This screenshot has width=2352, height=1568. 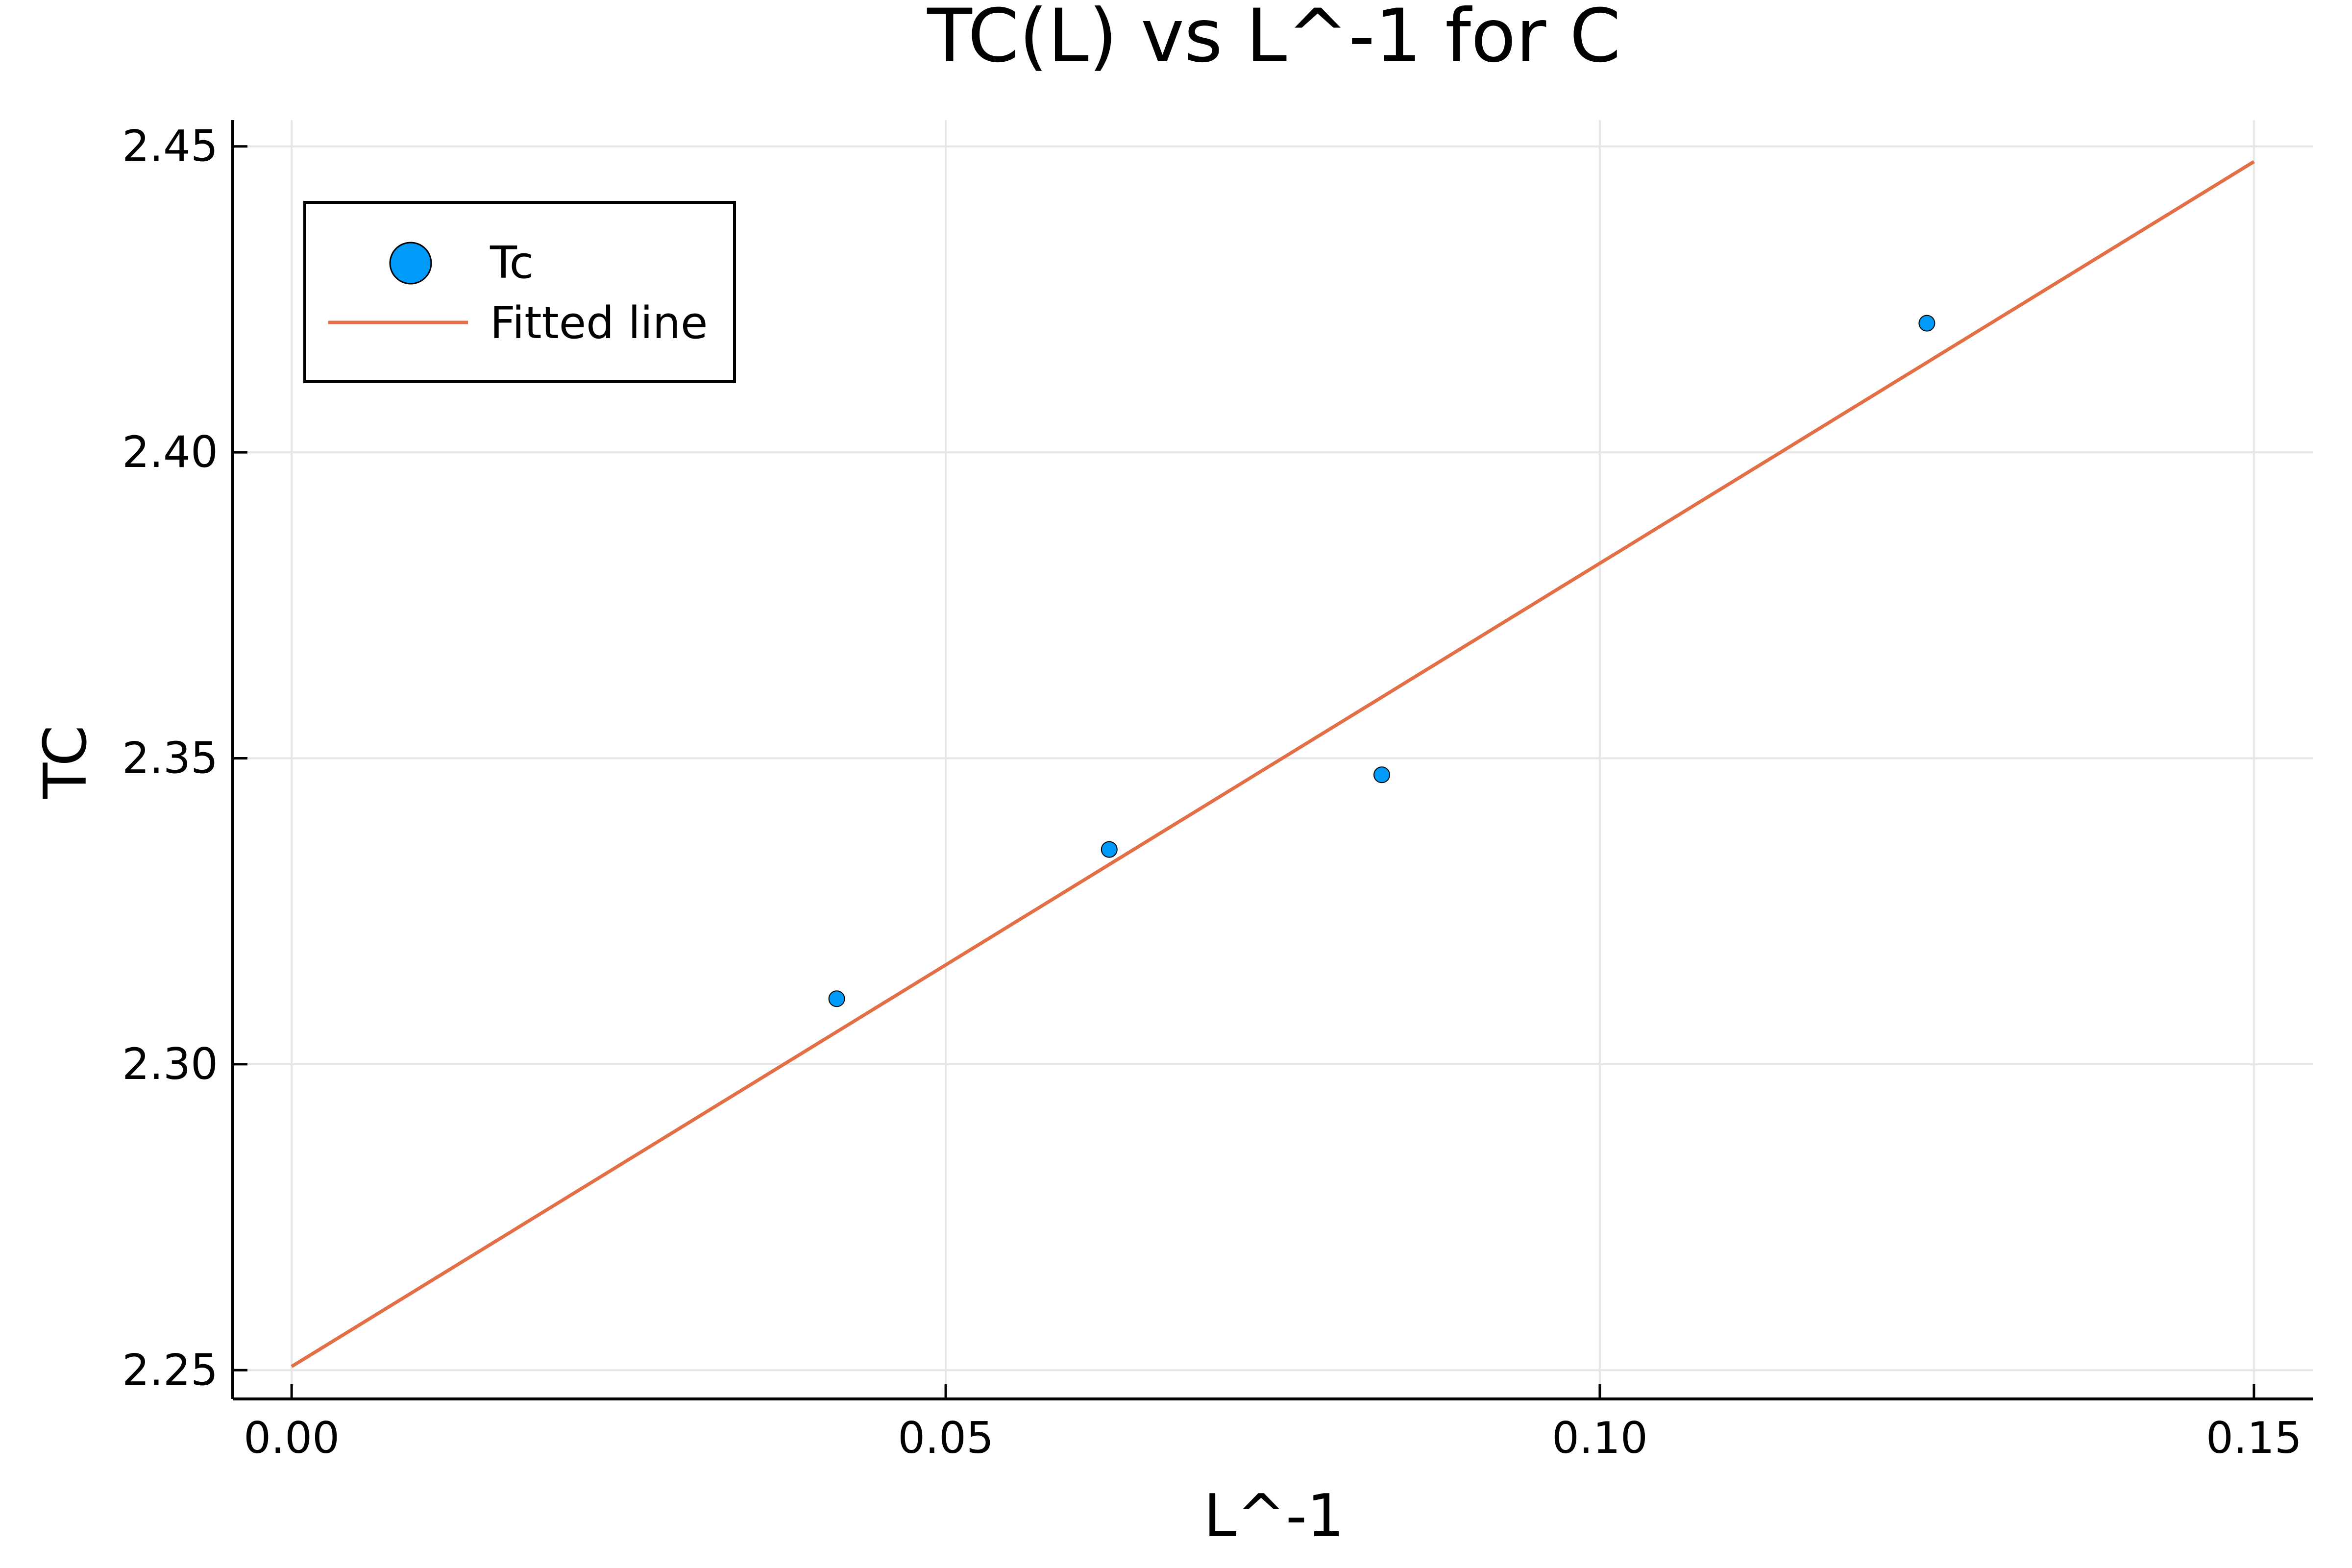 What do you see at coordinates (410, 263) in the screenshot?
I see `legend-marker-tc` at bounding box center [410, 263].